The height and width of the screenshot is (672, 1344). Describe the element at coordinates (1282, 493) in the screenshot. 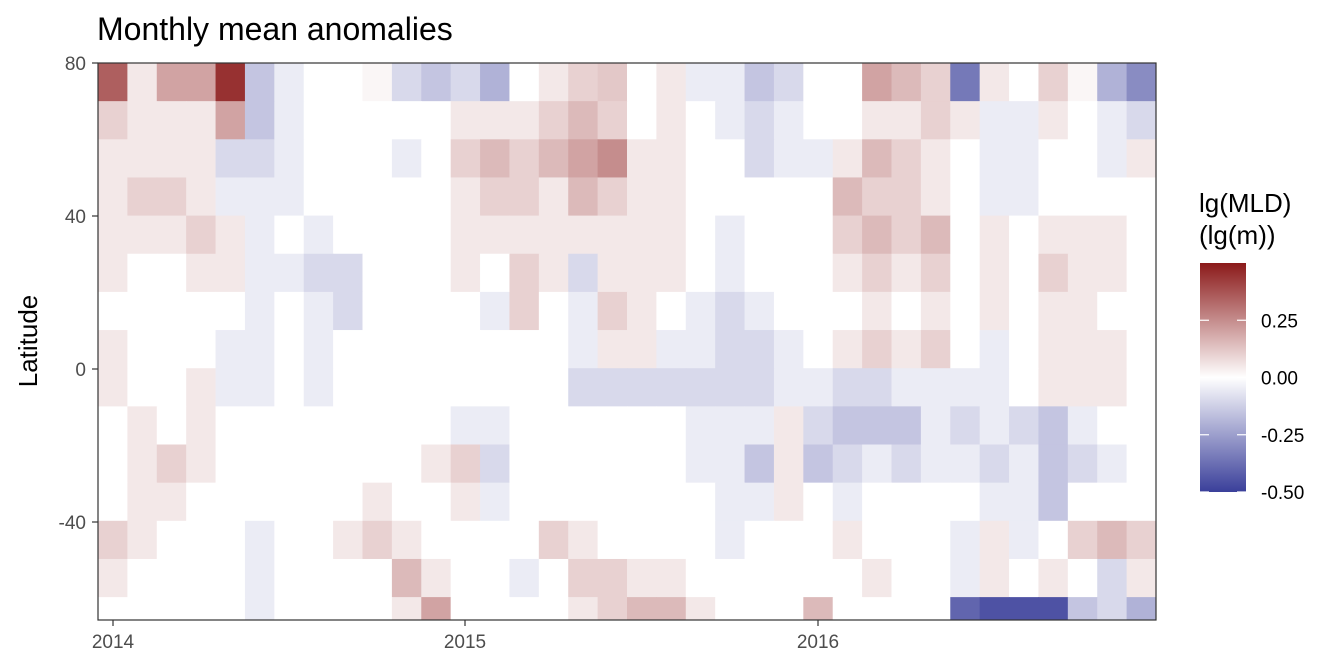

I see `legend-tick-label: -0.50` at that location.